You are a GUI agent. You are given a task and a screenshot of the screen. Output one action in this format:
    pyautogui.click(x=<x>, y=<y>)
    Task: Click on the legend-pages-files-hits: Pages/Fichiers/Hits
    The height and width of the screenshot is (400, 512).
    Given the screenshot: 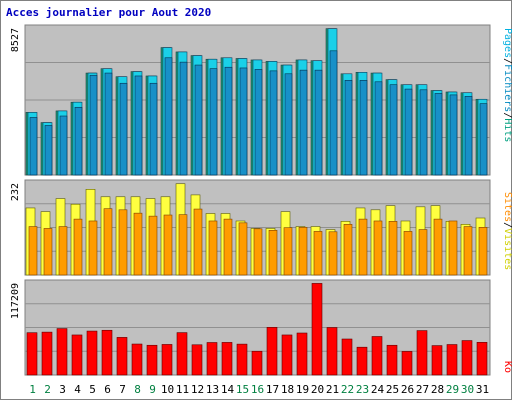 What is the action you would take?
    pyautogui.click(x=507, y=85)
    